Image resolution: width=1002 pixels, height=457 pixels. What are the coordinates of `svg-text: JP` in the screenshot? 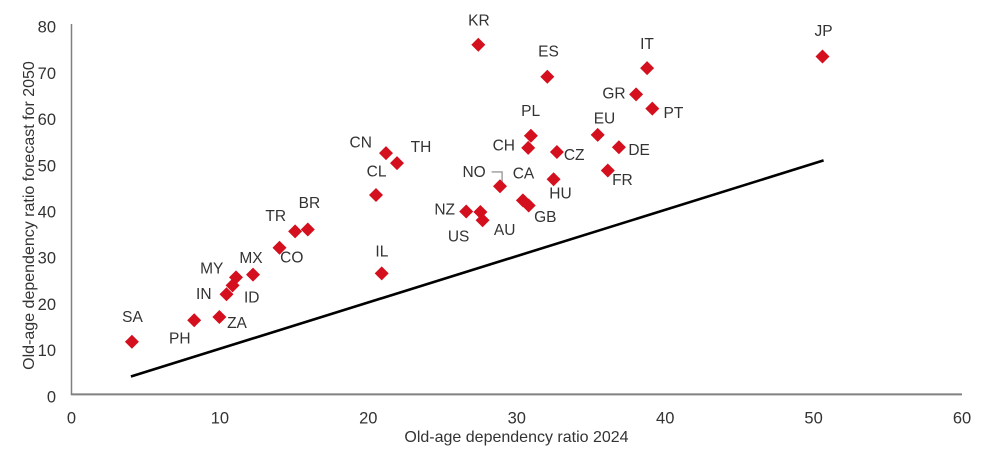 It's located at (823, 31).